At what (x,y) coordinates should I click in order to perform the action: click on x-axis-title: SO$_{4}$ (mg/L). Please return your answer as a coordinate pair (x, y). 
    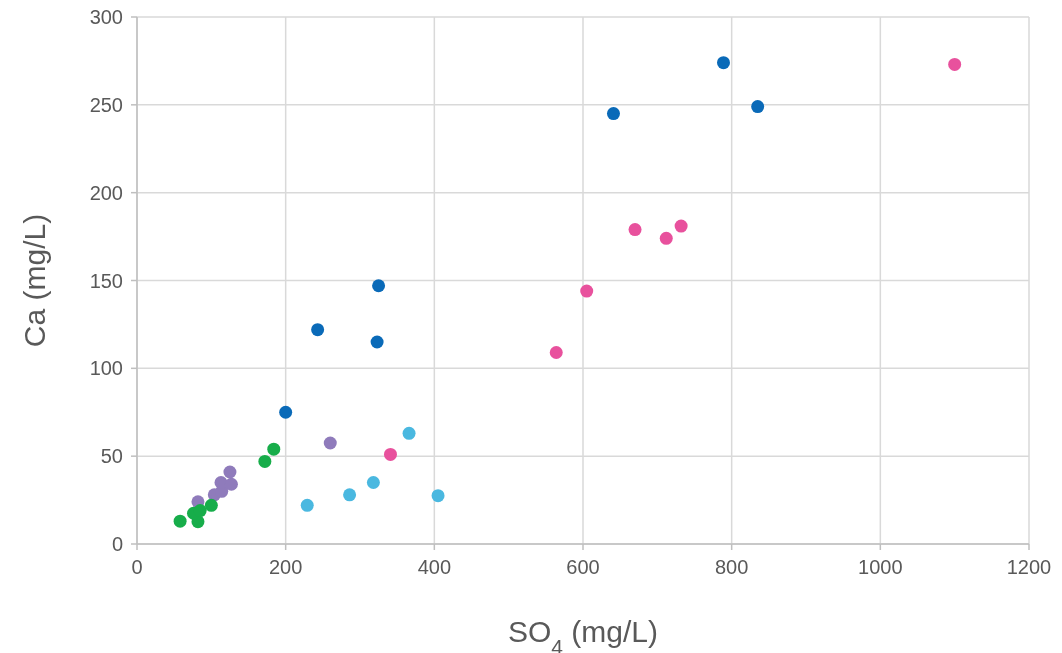
    Looking at the image, I should click on (583, 634).